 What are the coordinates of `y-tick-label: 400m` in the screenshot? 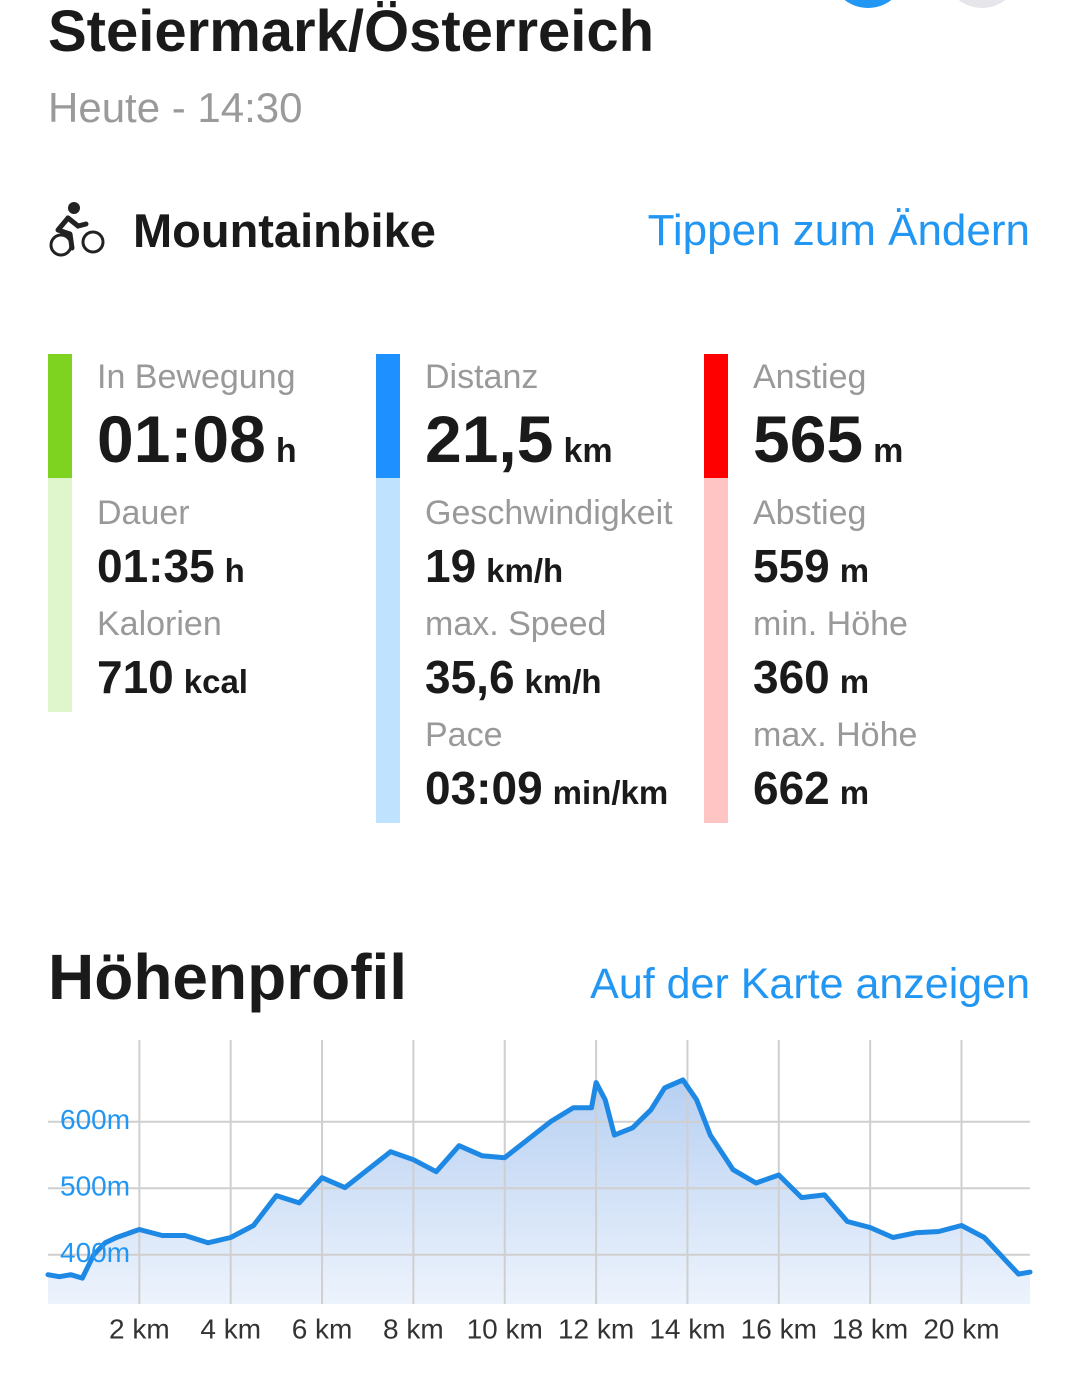 It's located at (95, 1252).